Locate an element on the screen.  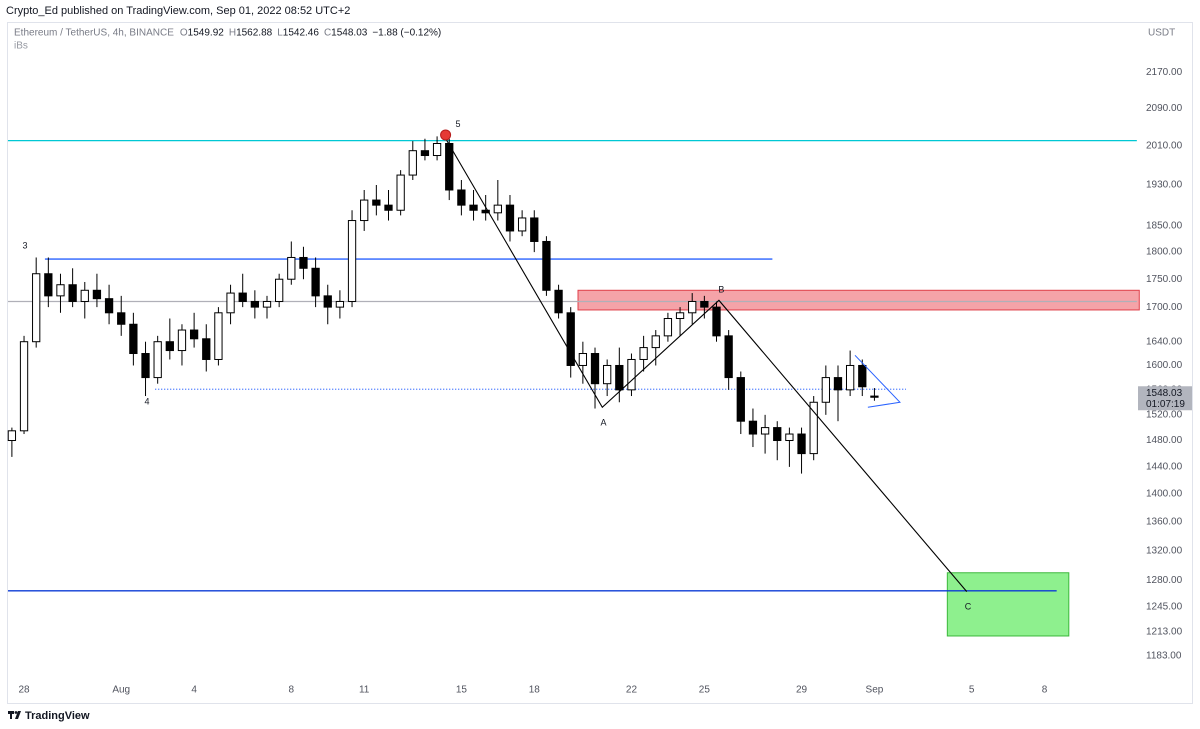
wave-label: A is located at coordinates (604, 422).